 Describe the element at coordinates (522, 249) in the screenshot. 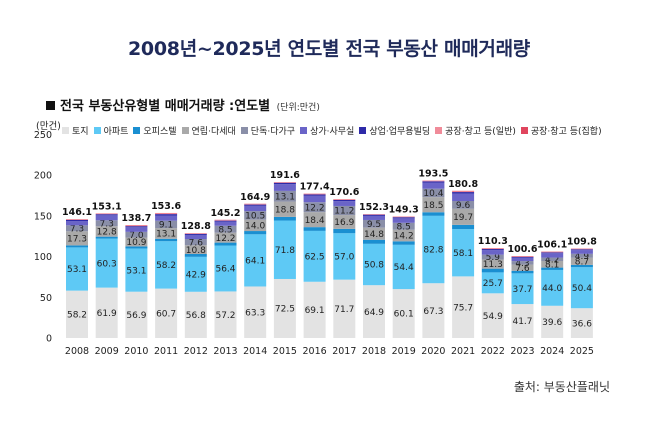

I see `bar-total-label: 100.6` at that location.